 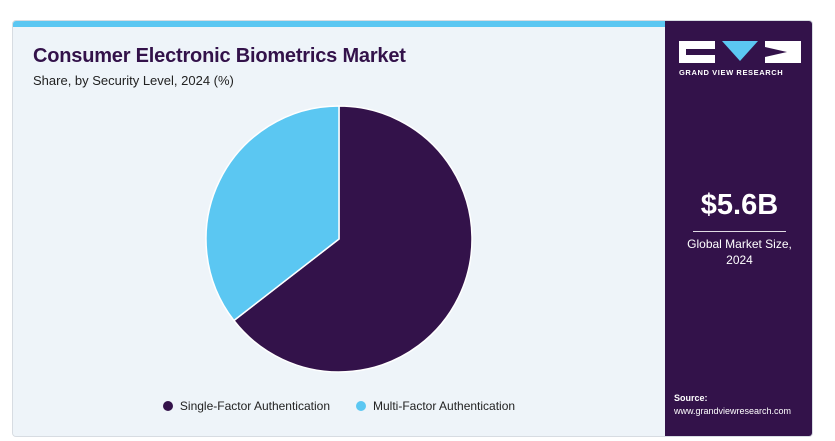 I want to click on chart-subtitle: Share, by Security Level, 2024 (%), so click(x=133, y=80).